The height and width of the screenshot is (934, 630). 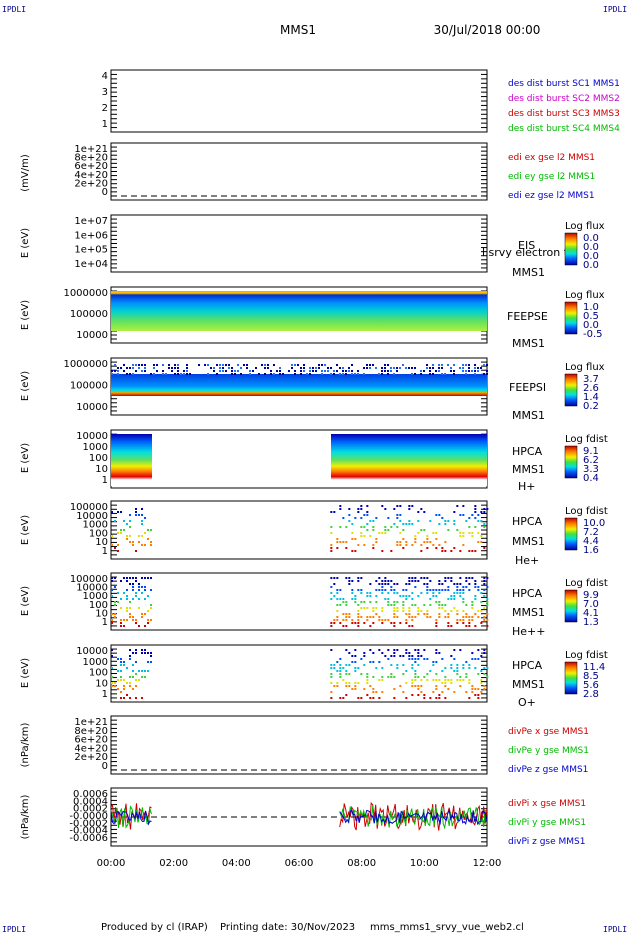 What do you see at coordinates (88, 831) in the screenshot?
I see `ytick-label: -0.0004` at bounding box center [88, 831].